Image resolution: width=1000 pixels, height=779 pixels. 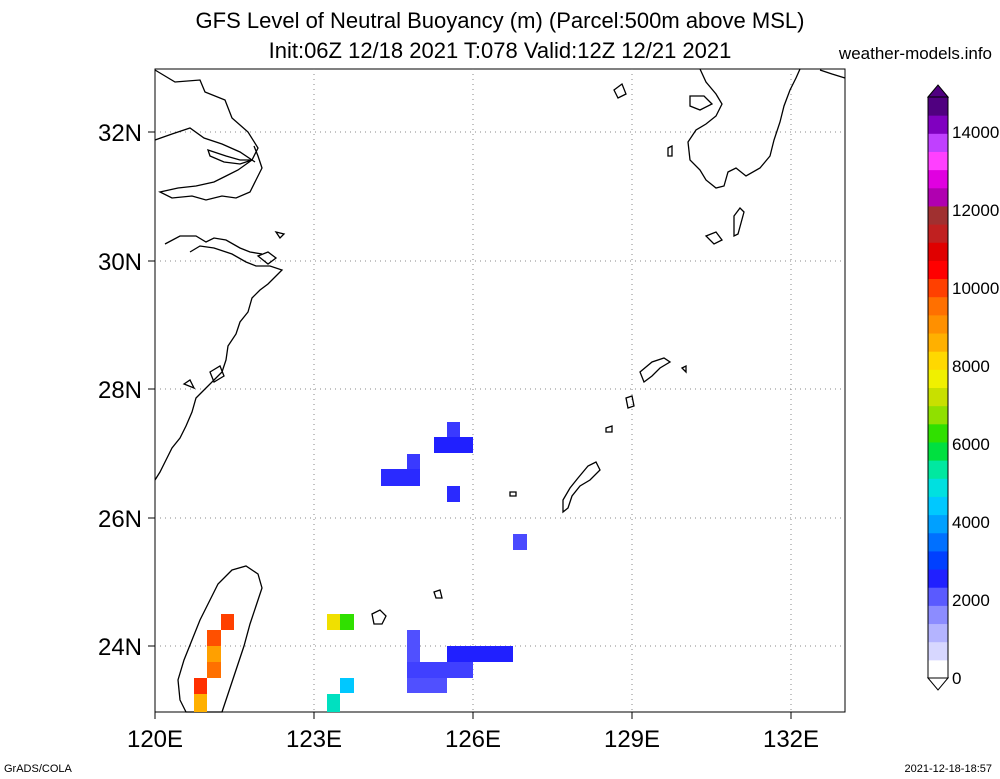 What do you see at coordinates (473, 739) in the screenshot?
I see `lon-label-126: 126E` at bounding box center [473, 739].